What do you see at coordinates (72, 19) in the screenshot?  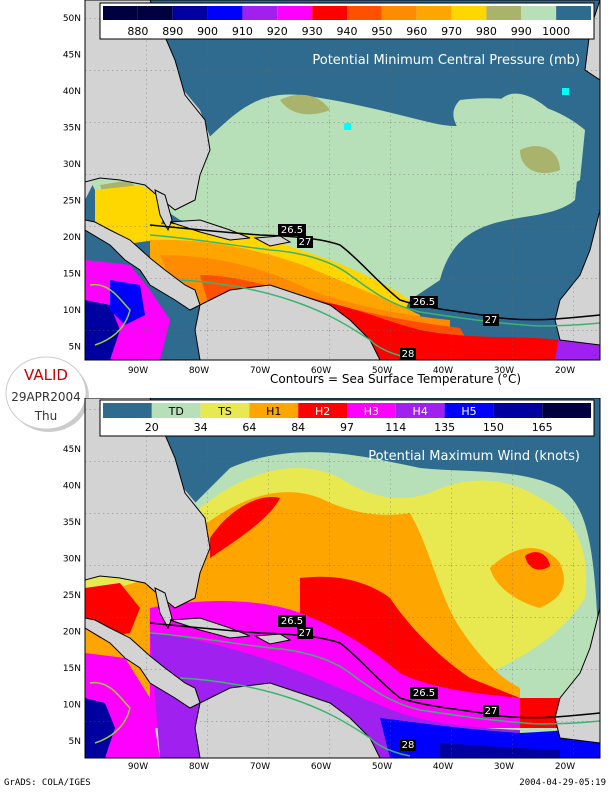 I see `latitude-label: 50N` at bounding box center [72, 19].